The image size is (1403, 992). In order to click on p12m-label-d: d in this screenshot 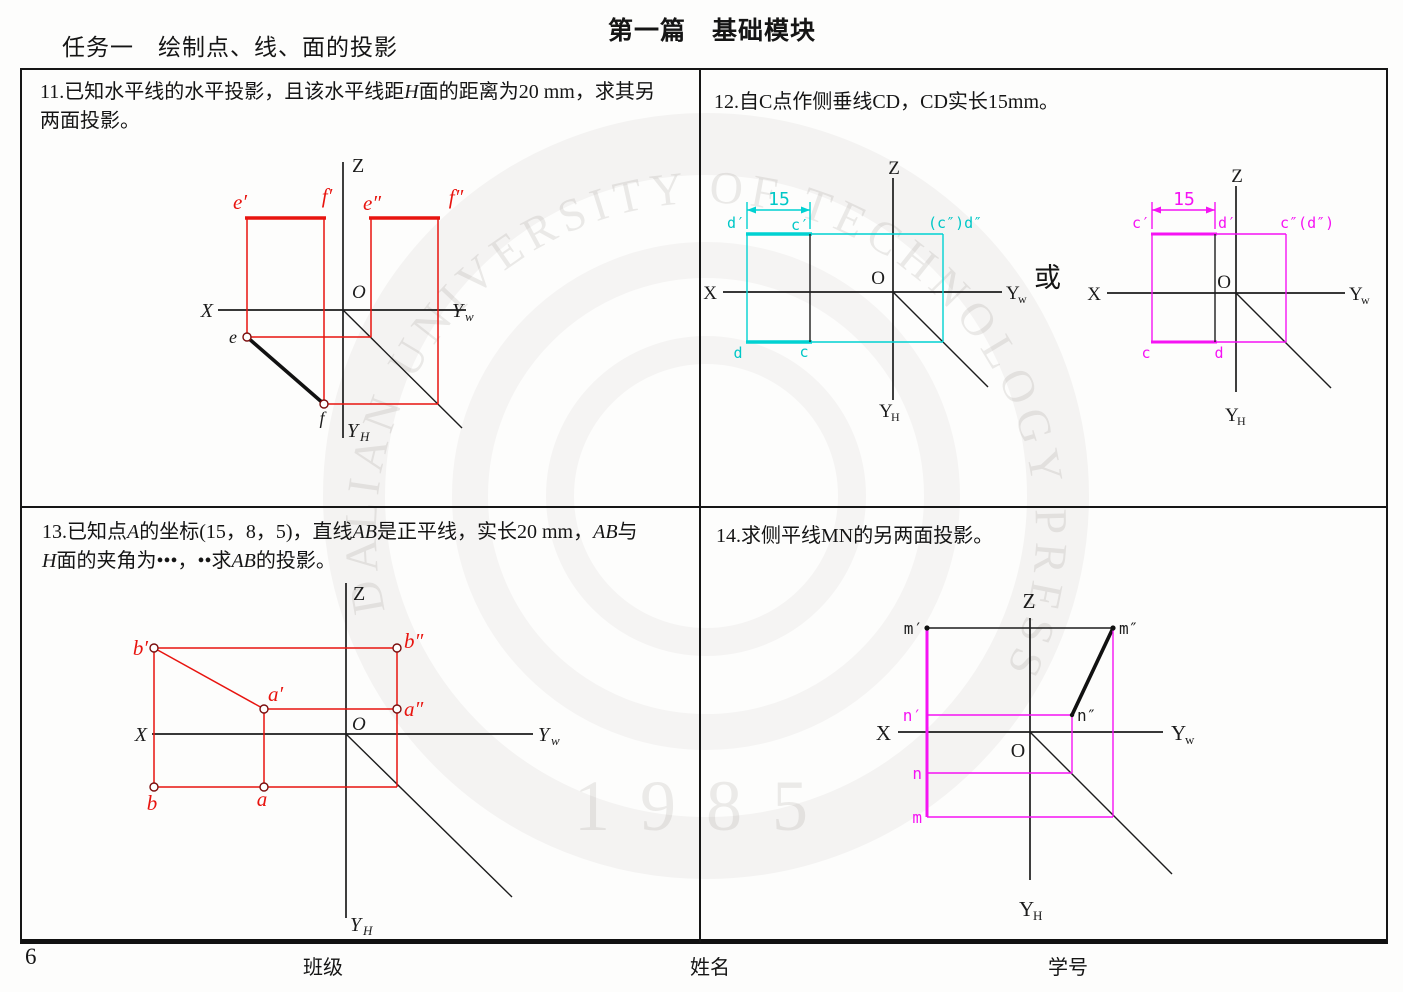, I will do `click(1218, 353)`.